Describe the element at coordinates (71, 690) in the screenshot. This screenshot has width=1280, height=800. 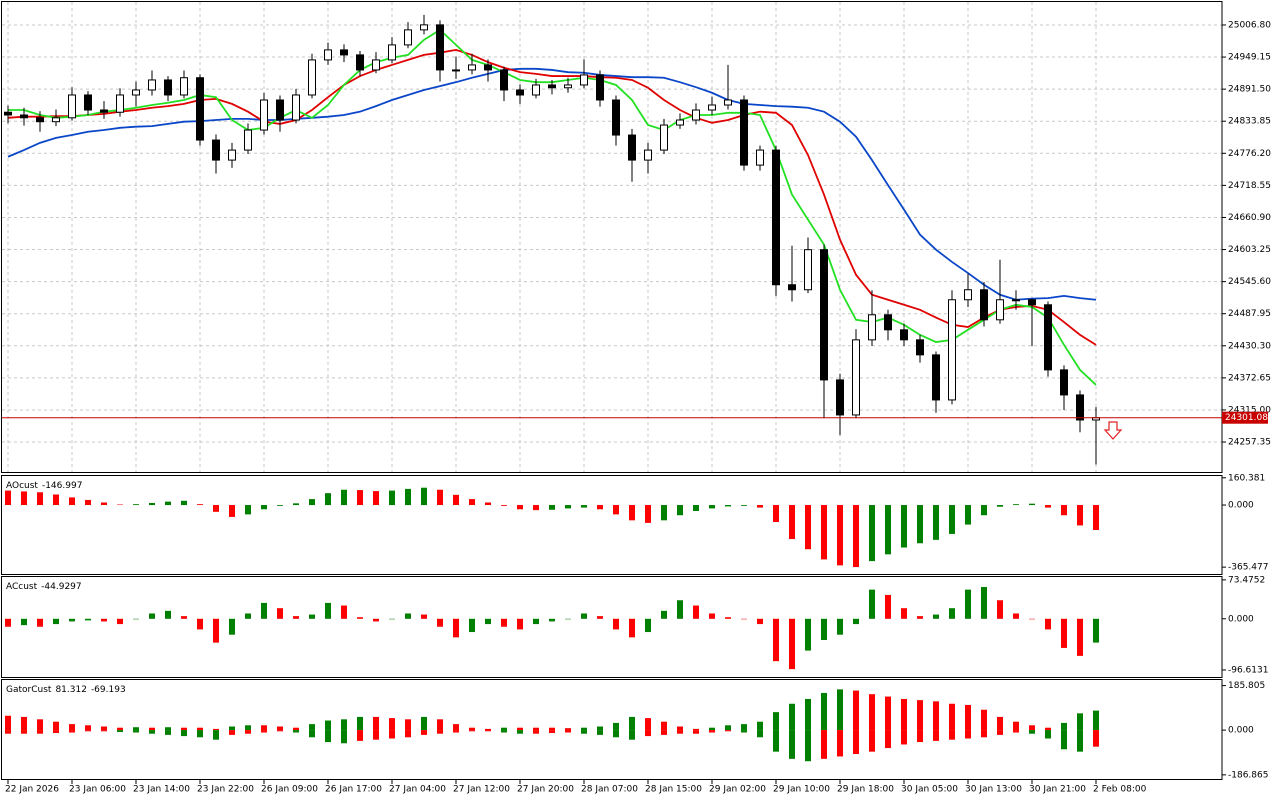
I see `indicator-value: 81.312` at that location.